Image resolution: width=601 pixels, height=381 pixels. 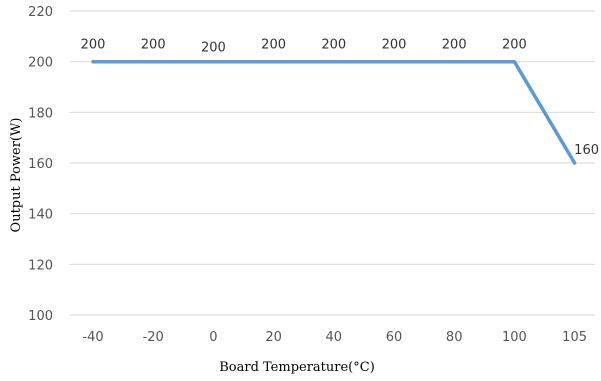 I want to click on x-axis-ticks: -40 -20 0 20 40 60 80 100 105, so click(x=334, y=337).